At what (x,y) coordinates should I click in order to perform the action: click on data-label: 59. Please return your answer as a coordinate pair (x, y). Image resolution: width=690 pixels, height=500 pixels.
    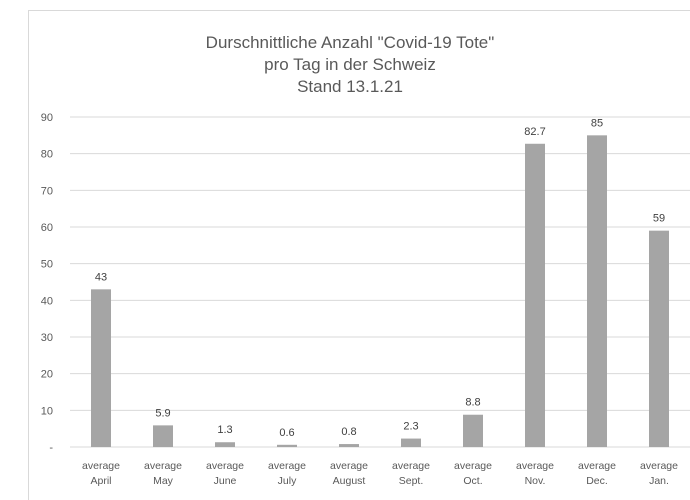
    Looking at the image, I should click on (659, 219).